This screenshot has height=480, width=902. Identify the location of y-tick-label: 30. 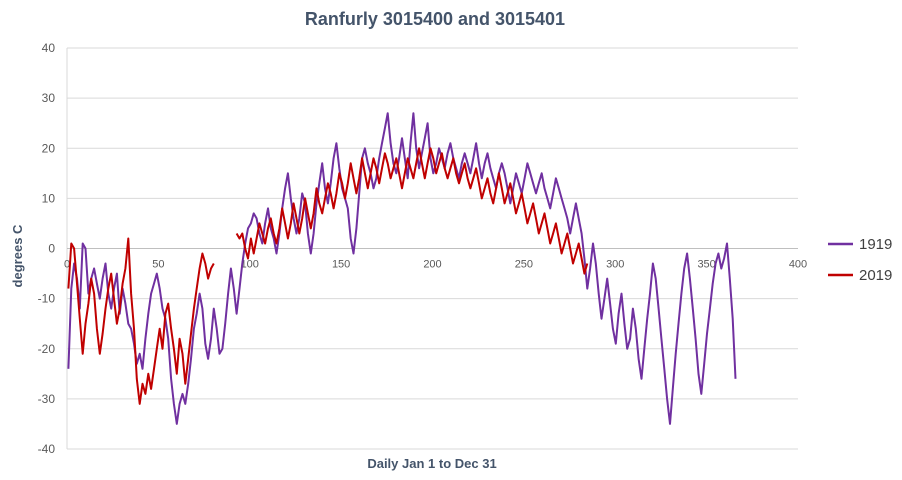
(49, 98).